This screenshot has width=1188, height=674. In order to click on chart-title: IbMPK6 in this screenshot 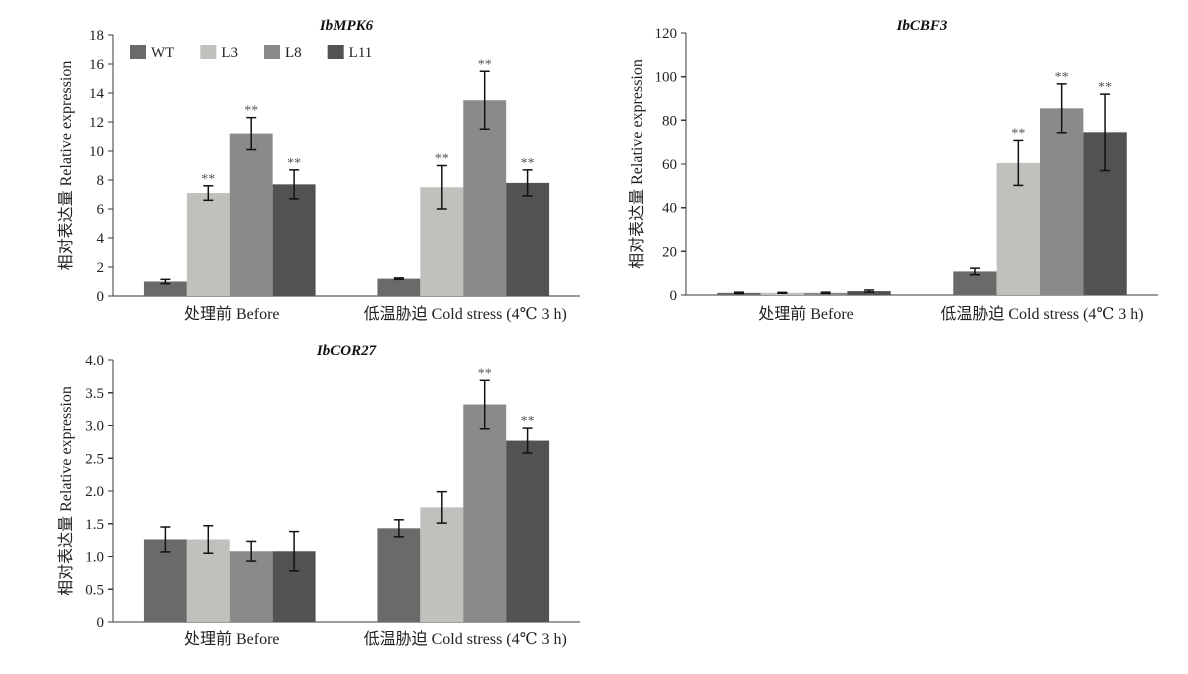, I will do `click(346, 26)`.